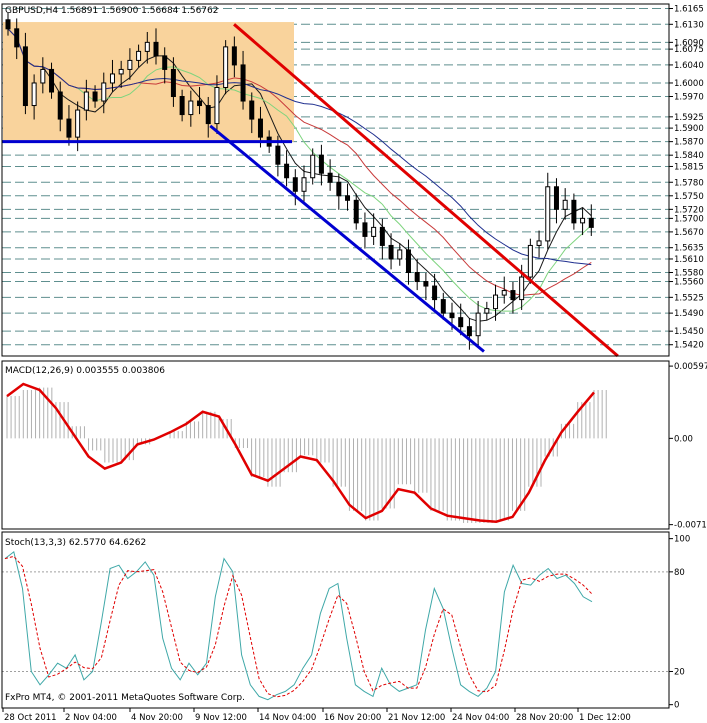 The width and height of the screenshot is (707, 723). I want to click on stoch-axis-labels: 100 80 20 0, so click(679, 623).